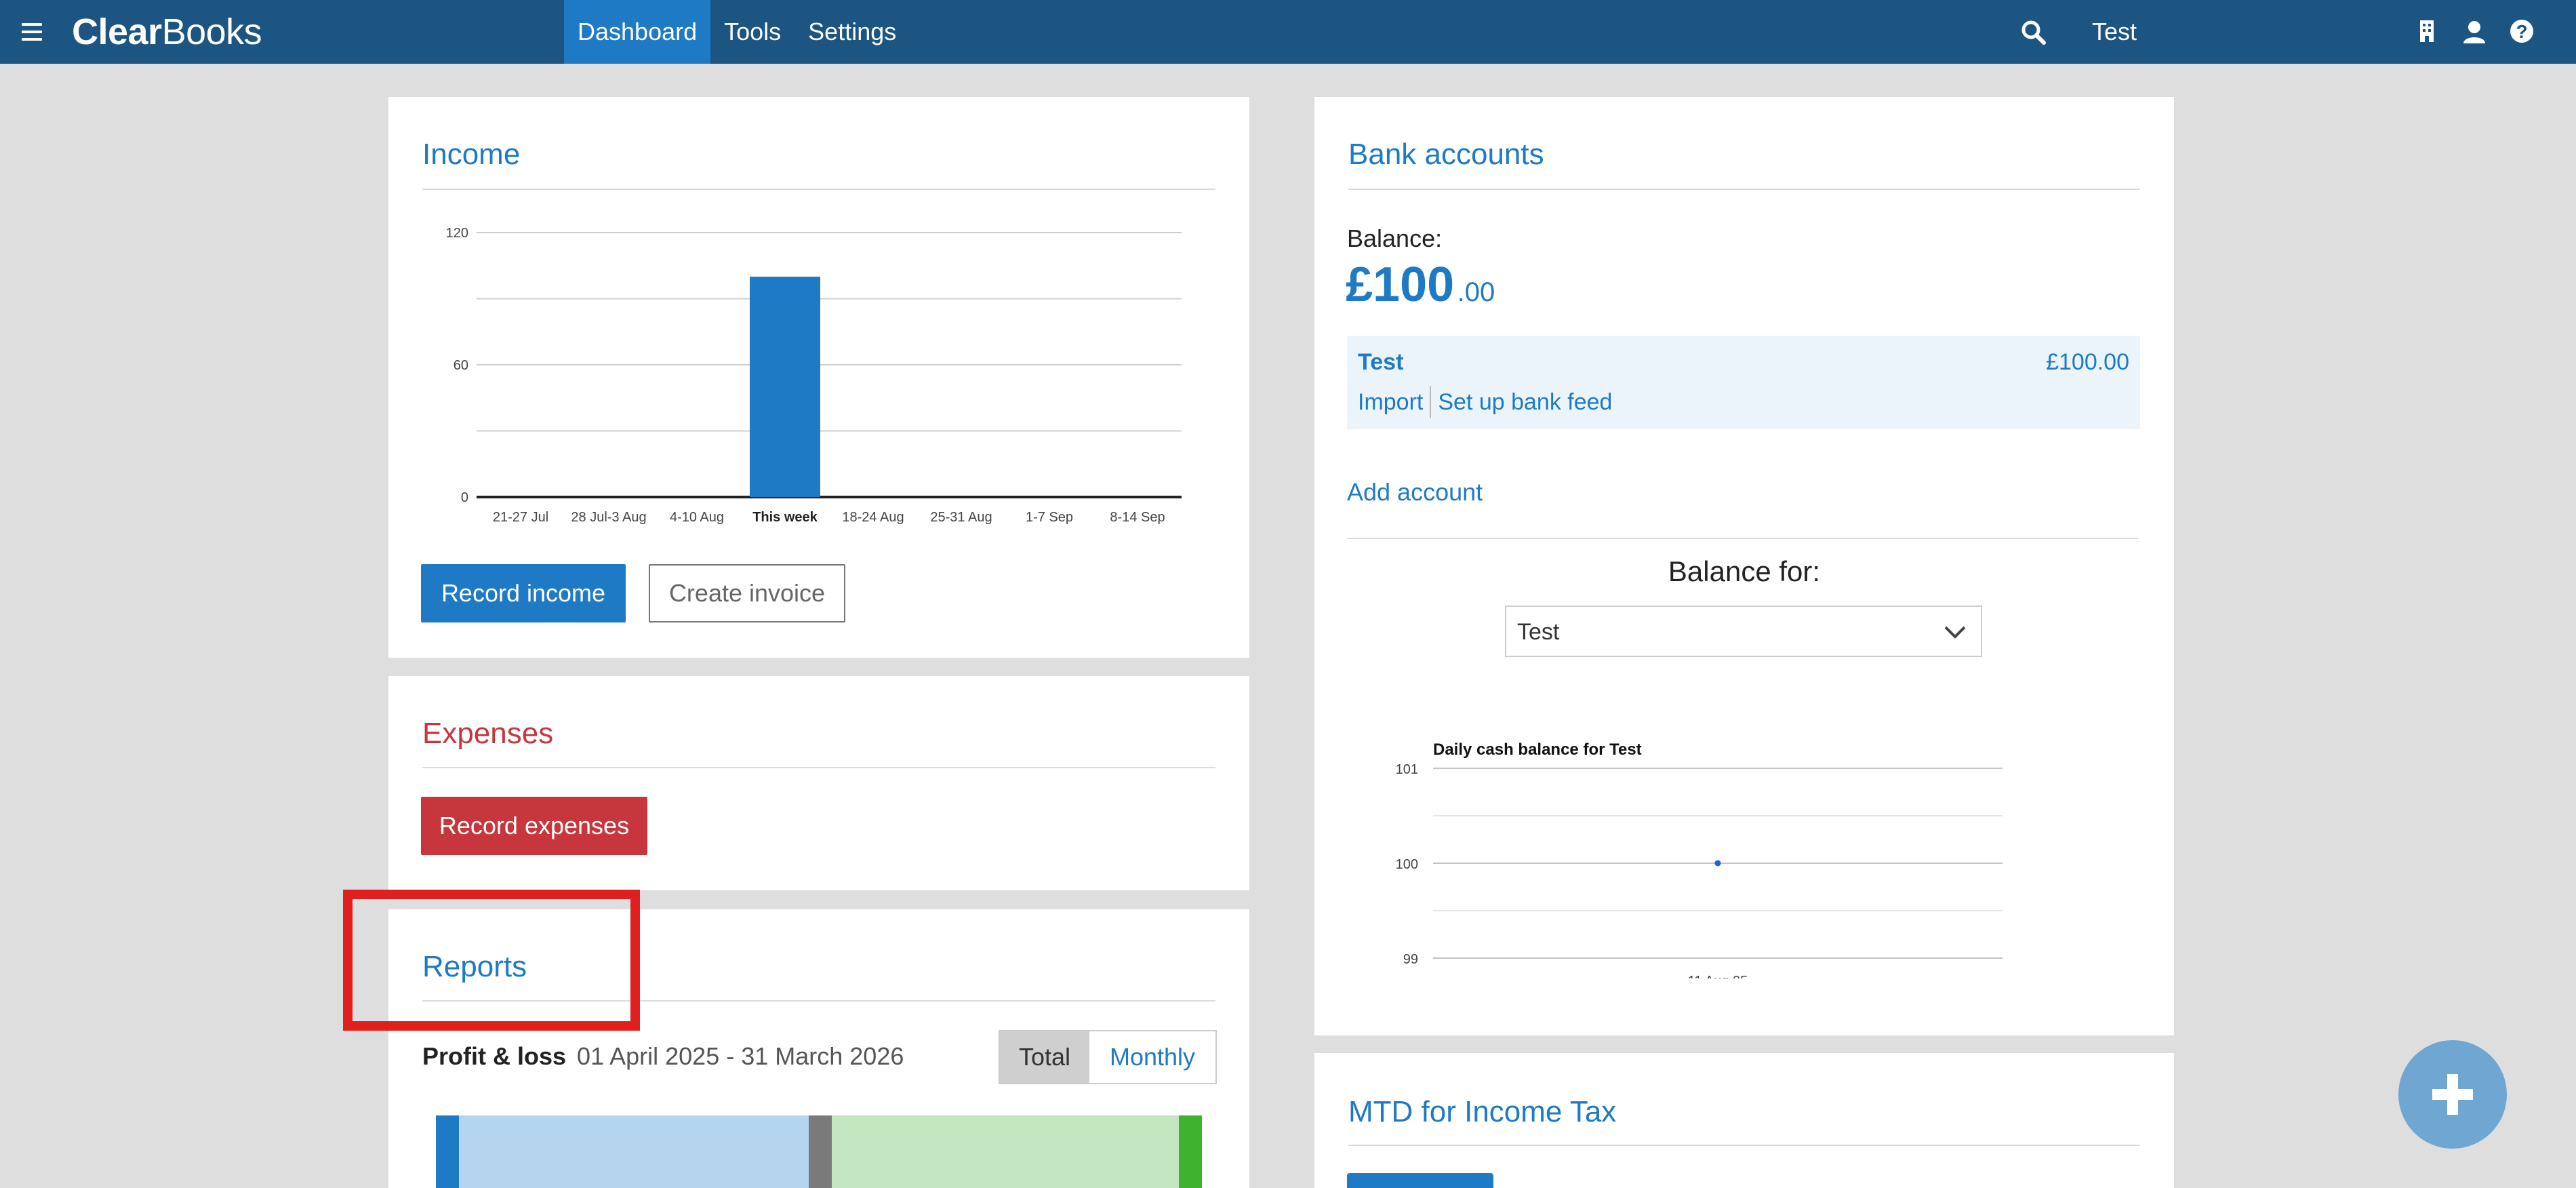  Describe the element at coordinates (1482, 1111) in the screenshot. I see `mtd-title: MTD for Income Tax` at that location.